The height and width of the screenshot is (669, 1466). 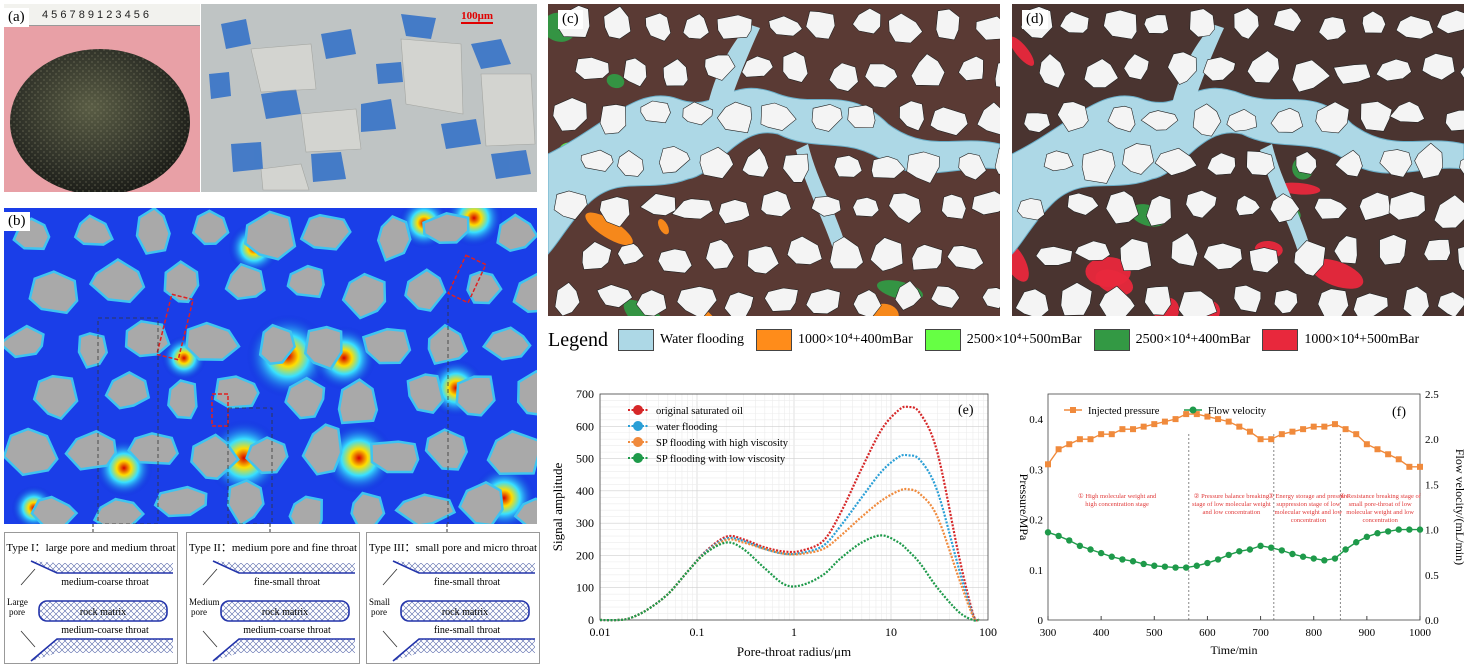 I want to click on x-tick-label: 600, so click(x=1207, y=633).